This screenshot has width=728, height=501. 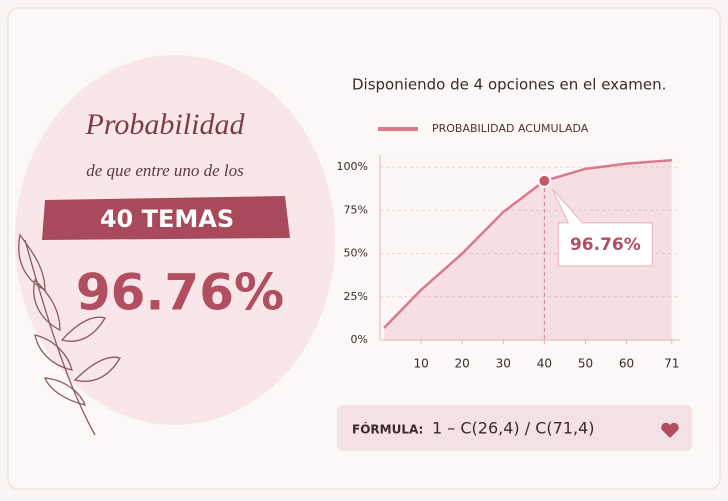 What do you see at coordinates (165, 124) in the screenshot?
I see `title: Probabilidad` at bounding box center [165, 124].